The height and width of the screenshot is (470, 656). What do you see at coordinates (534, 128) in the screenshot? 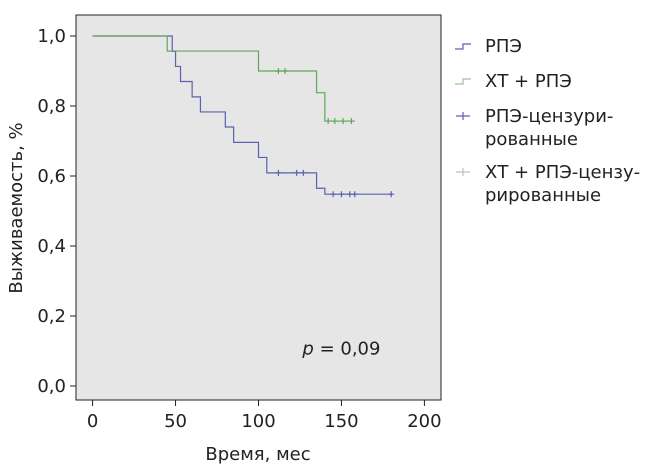
I see `legend-item-3: РПЭ-цензури-рованные` at bounding box center [534, 128].